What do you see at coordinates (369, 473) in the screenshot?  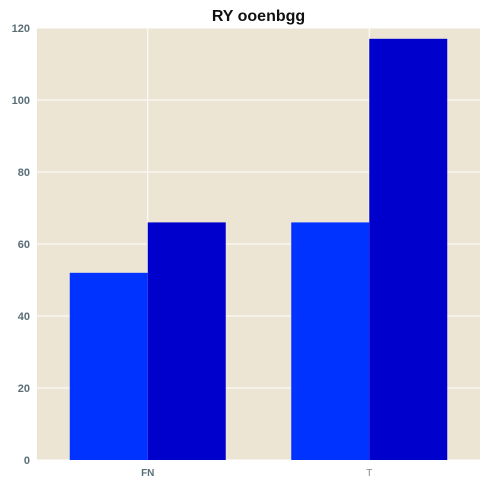 I see `x-tick-label: T` at bounding box center [369, 473].